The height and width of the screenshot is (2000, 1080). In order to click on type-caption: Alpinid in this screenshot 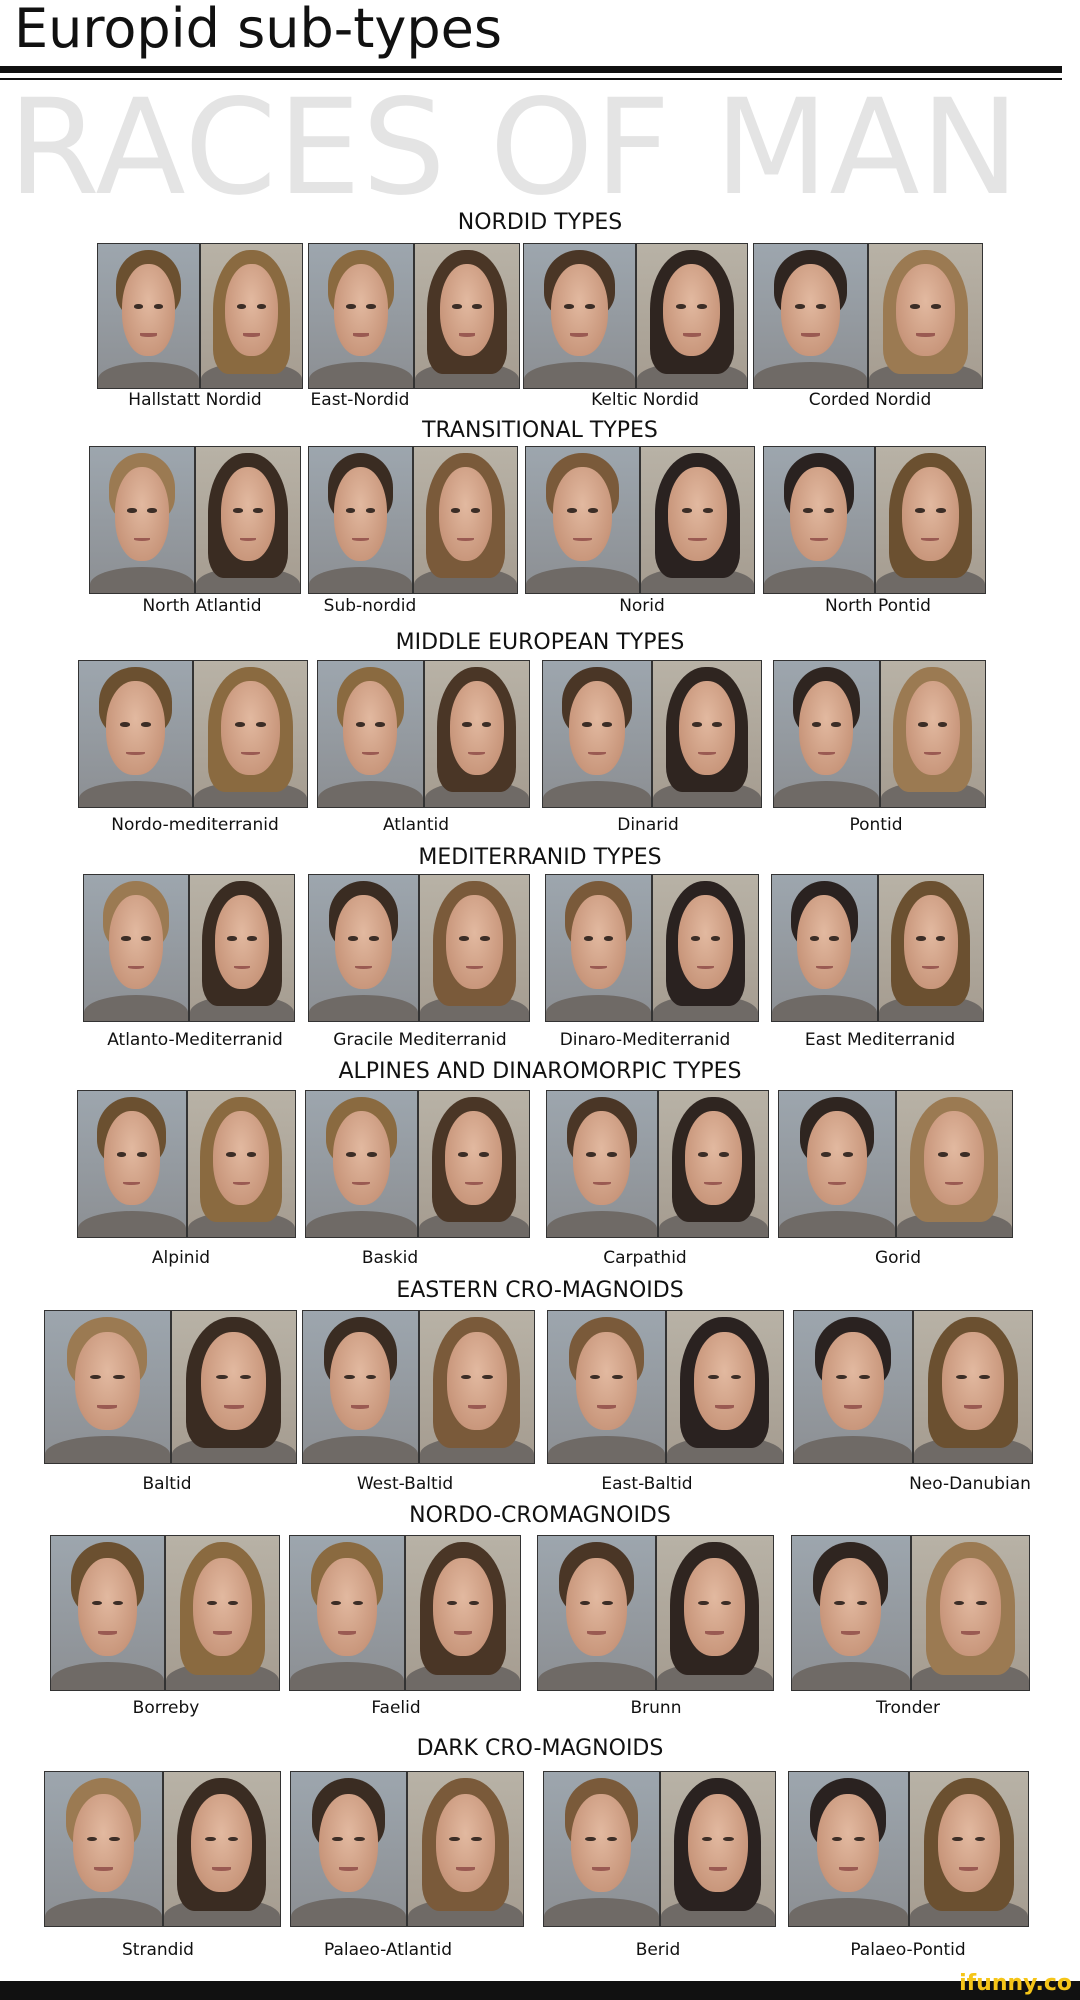, I will do `click(181, 1258)`.